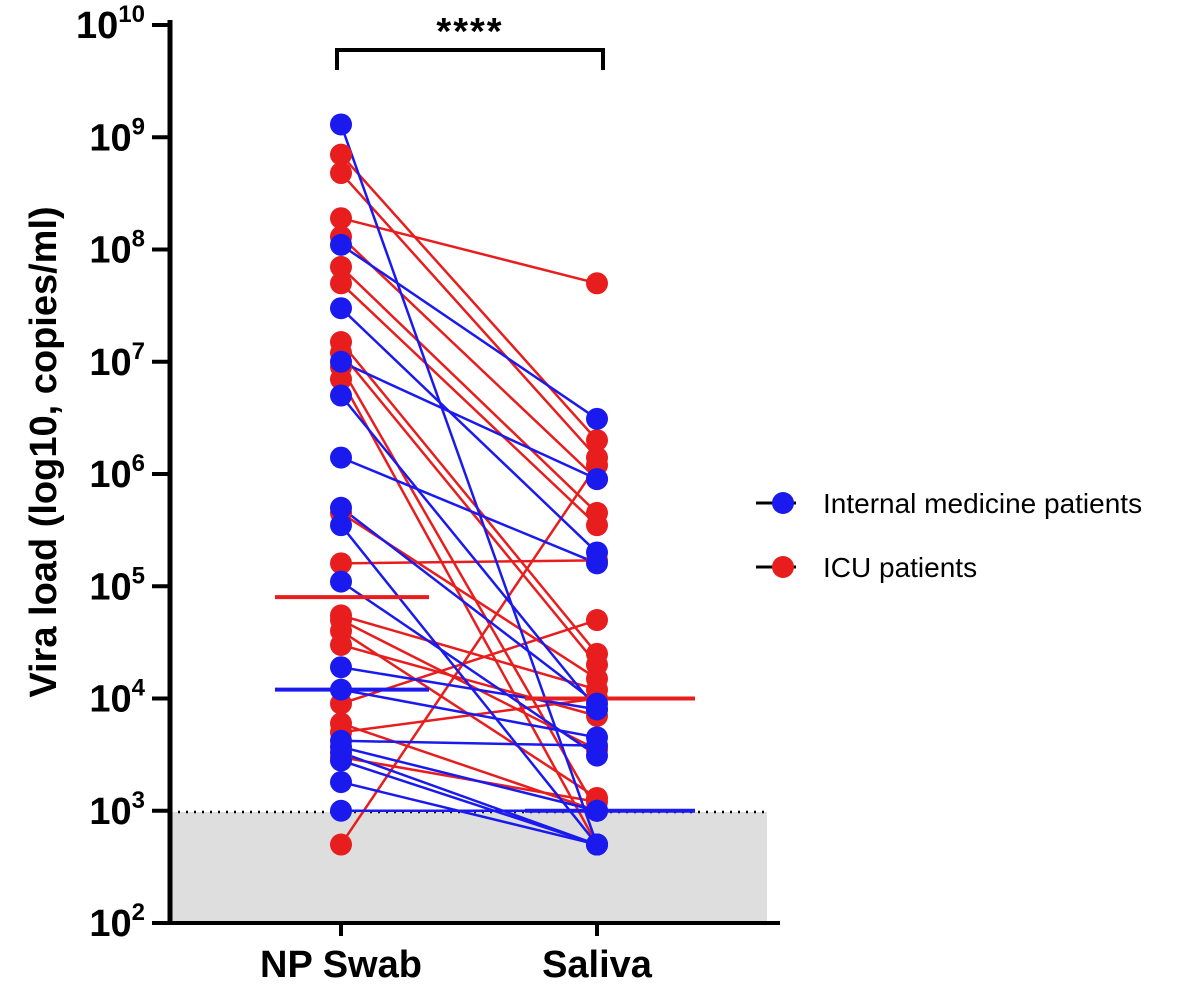  Describe the element at coordinates (117, 136) in the screenshot. I see `y-tick-label: 10⁹` at that location.